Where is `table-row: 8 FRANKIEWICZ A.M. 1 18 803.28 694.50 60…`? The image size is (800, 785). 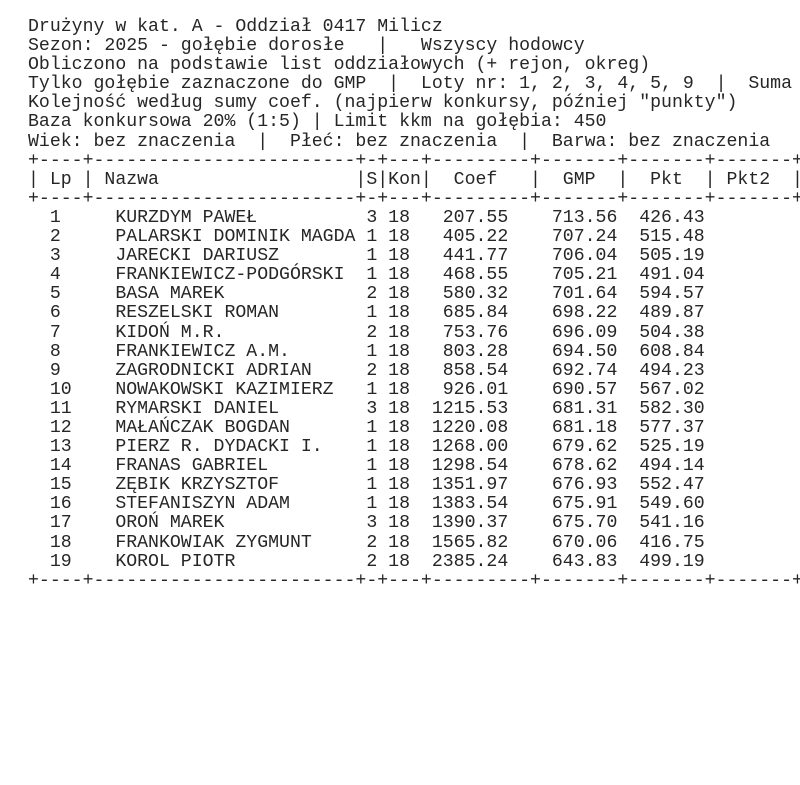 table-row: 8 FRANKIEWICZ A.M. 1 18 803.28 694.50 60… is located at coordinates (366, 351).